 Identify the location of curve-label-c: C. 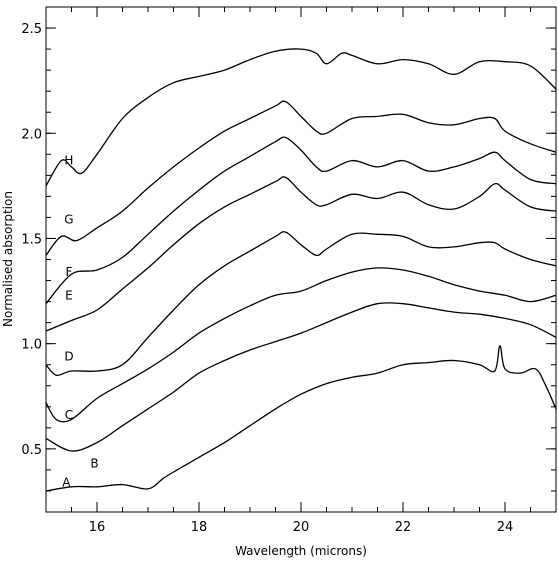
(69, 415).